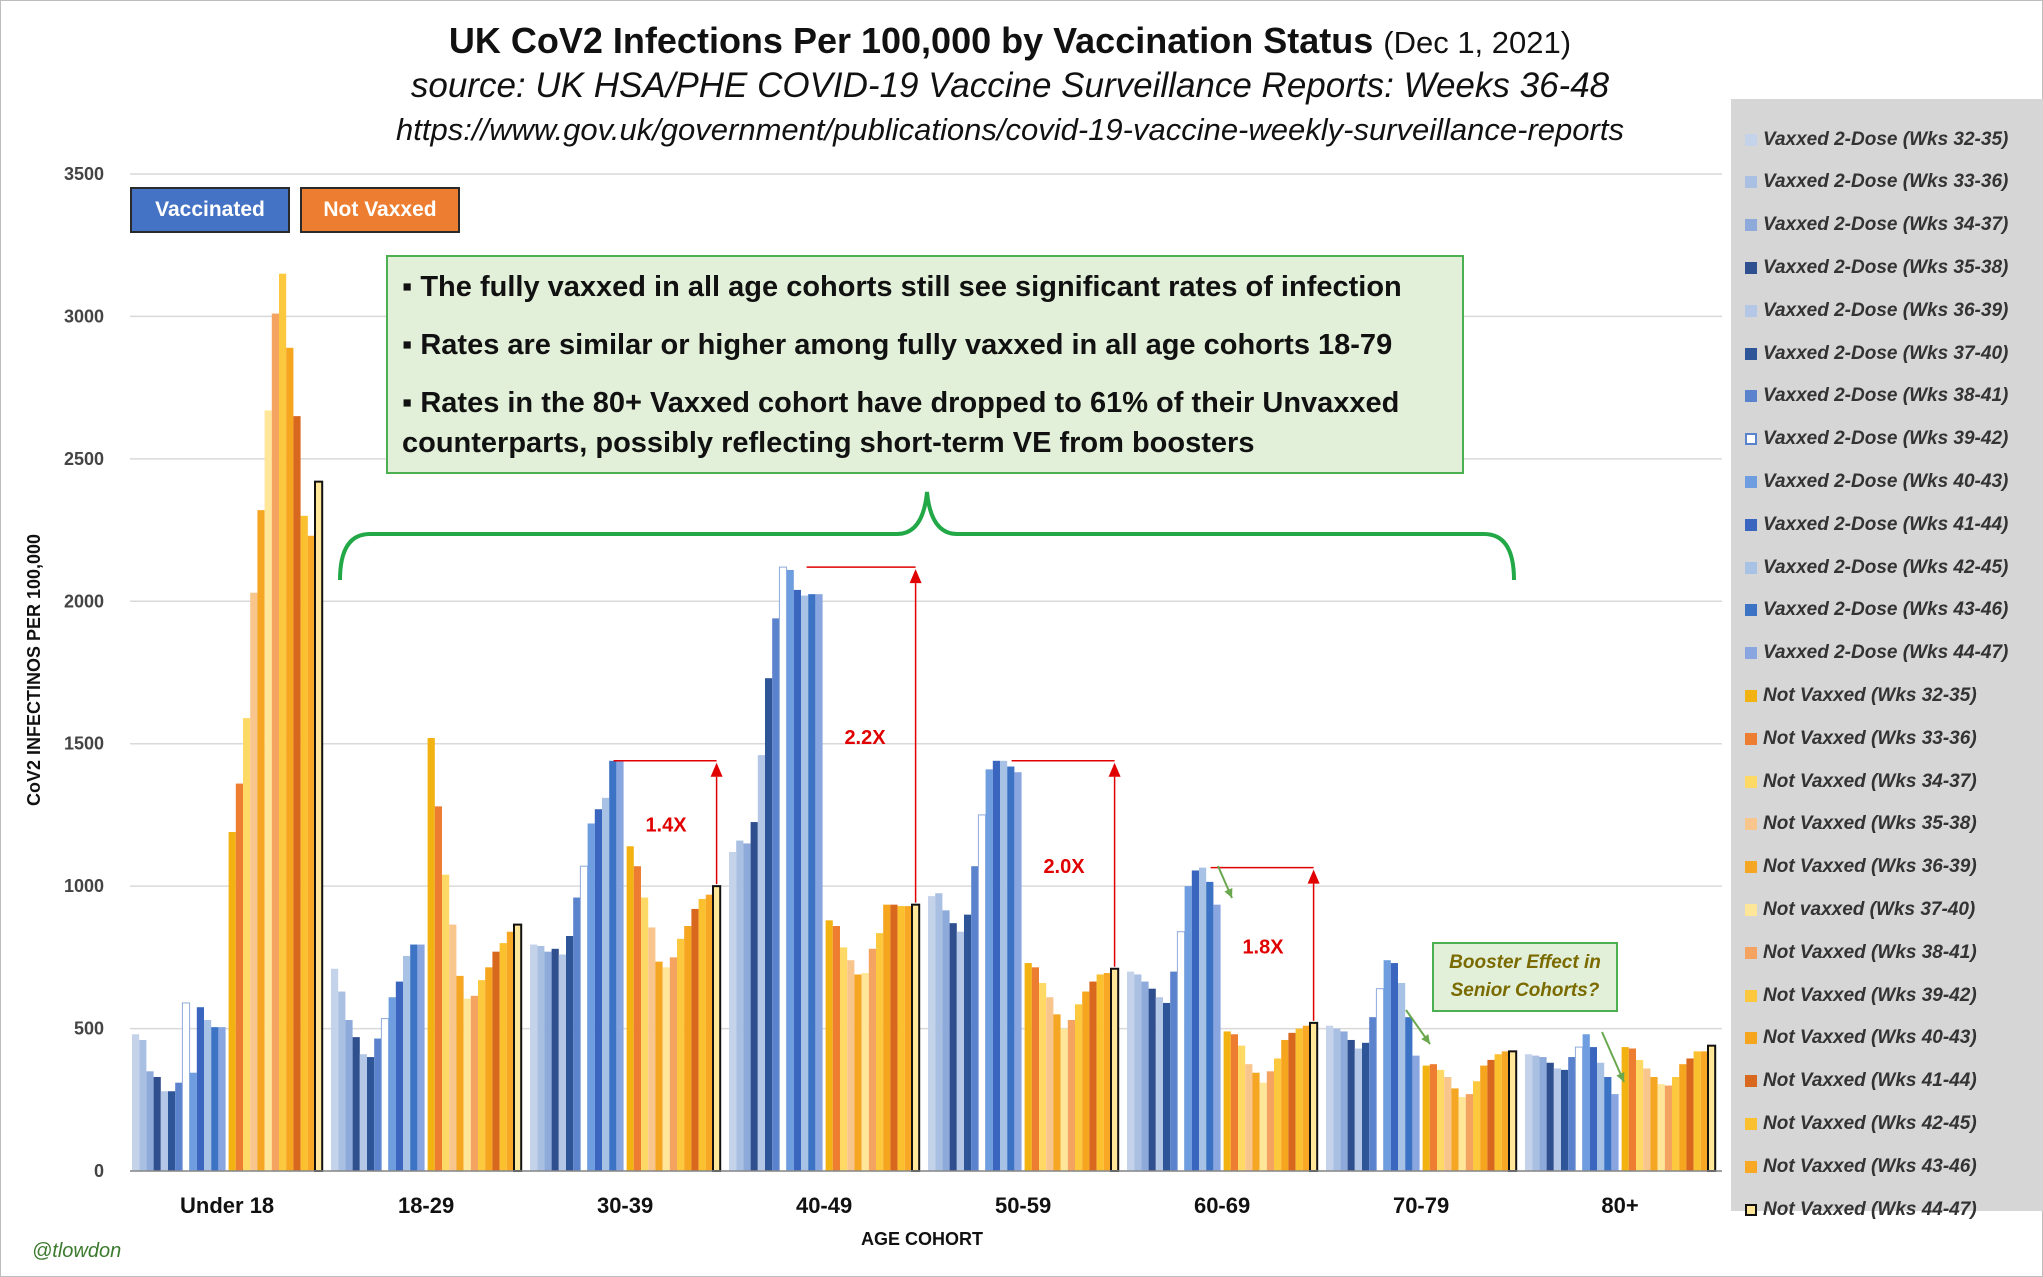 The height and width of the screenshot is (1277, 2043). Describe the element at coordinates (1477, 42) in the screenshot. I see `title-date: (Dec 1, 2021)` at that location.